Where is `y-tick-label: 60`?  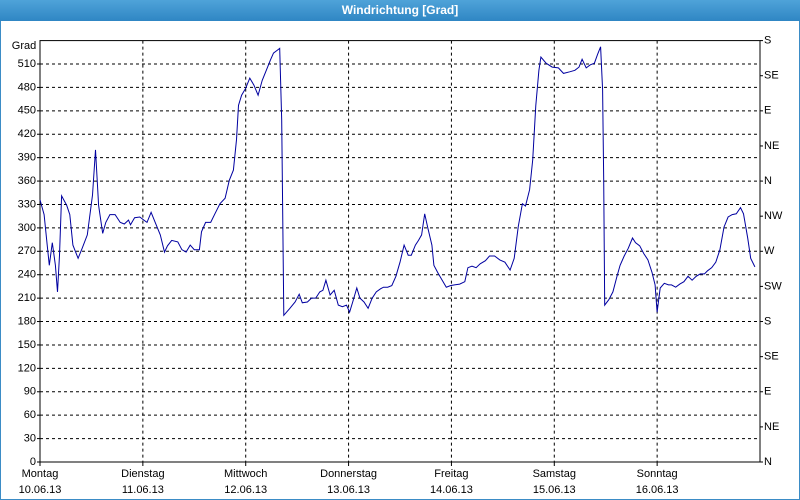
y-tick-label: 60 is located at coordinates (30, 415).